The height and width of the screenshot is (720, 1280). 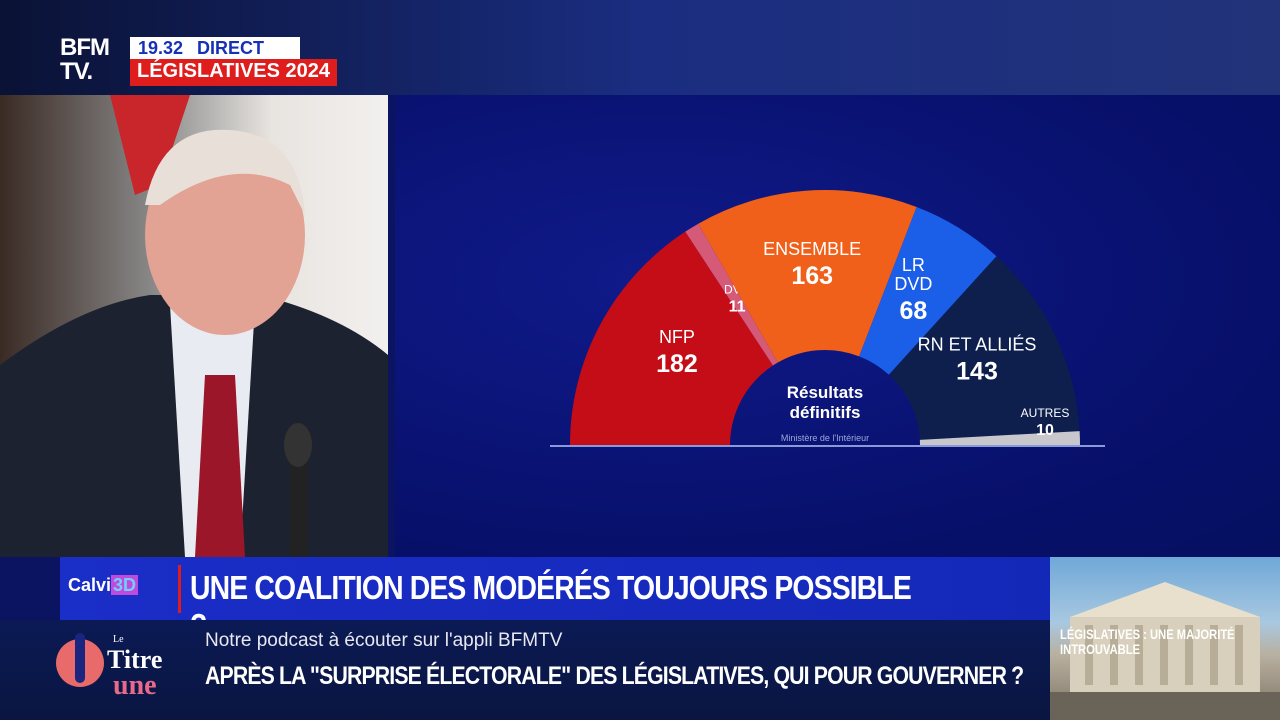 What do you see at coordinates (677, 337) in the screenshot?
I see `segment-label: NFP` at bounding box center [677, 337].